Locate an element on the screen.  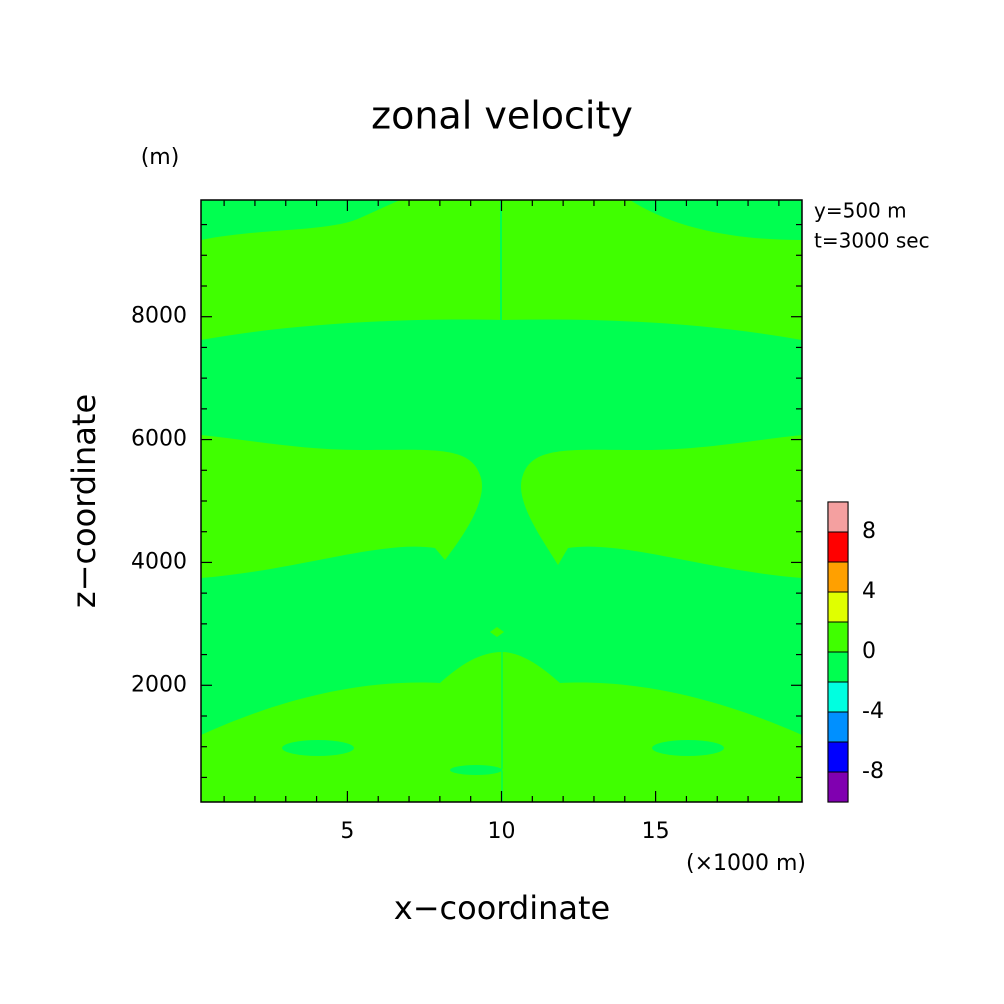
y-tick-label: 8000 is located at coordinates (159, 316).